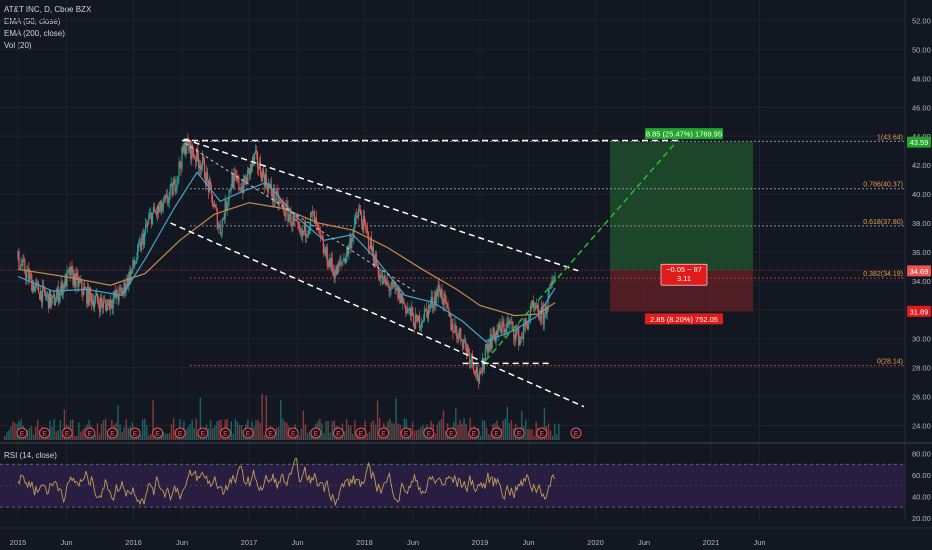  Describe the element at coordinates (883, 222) in the screenshot. I see `fib-level-label: 0.618(37.80)` at that location.